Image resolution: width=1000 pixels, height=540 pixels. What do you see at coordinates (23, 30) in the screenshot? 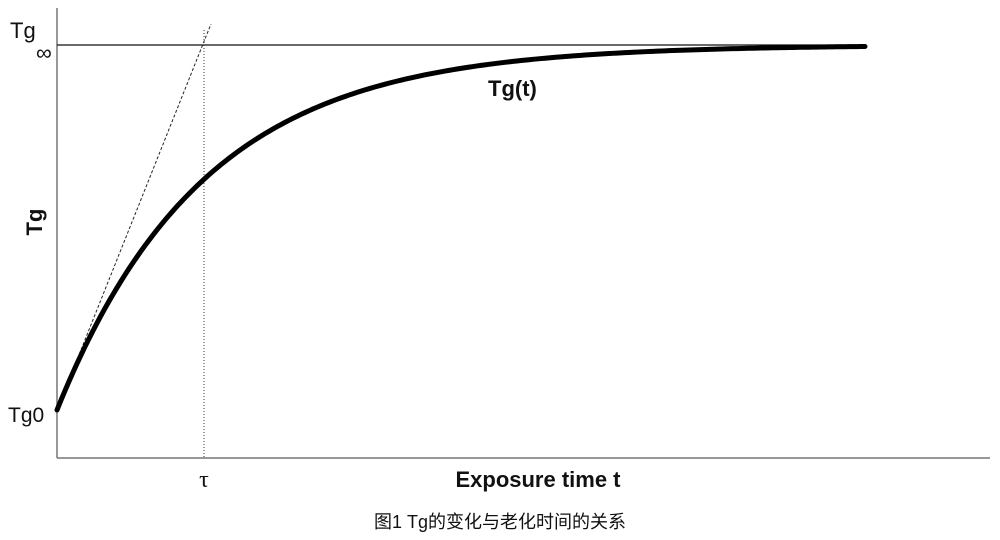
I see `y-top-label: Tg` at bounding box center [23, 30].